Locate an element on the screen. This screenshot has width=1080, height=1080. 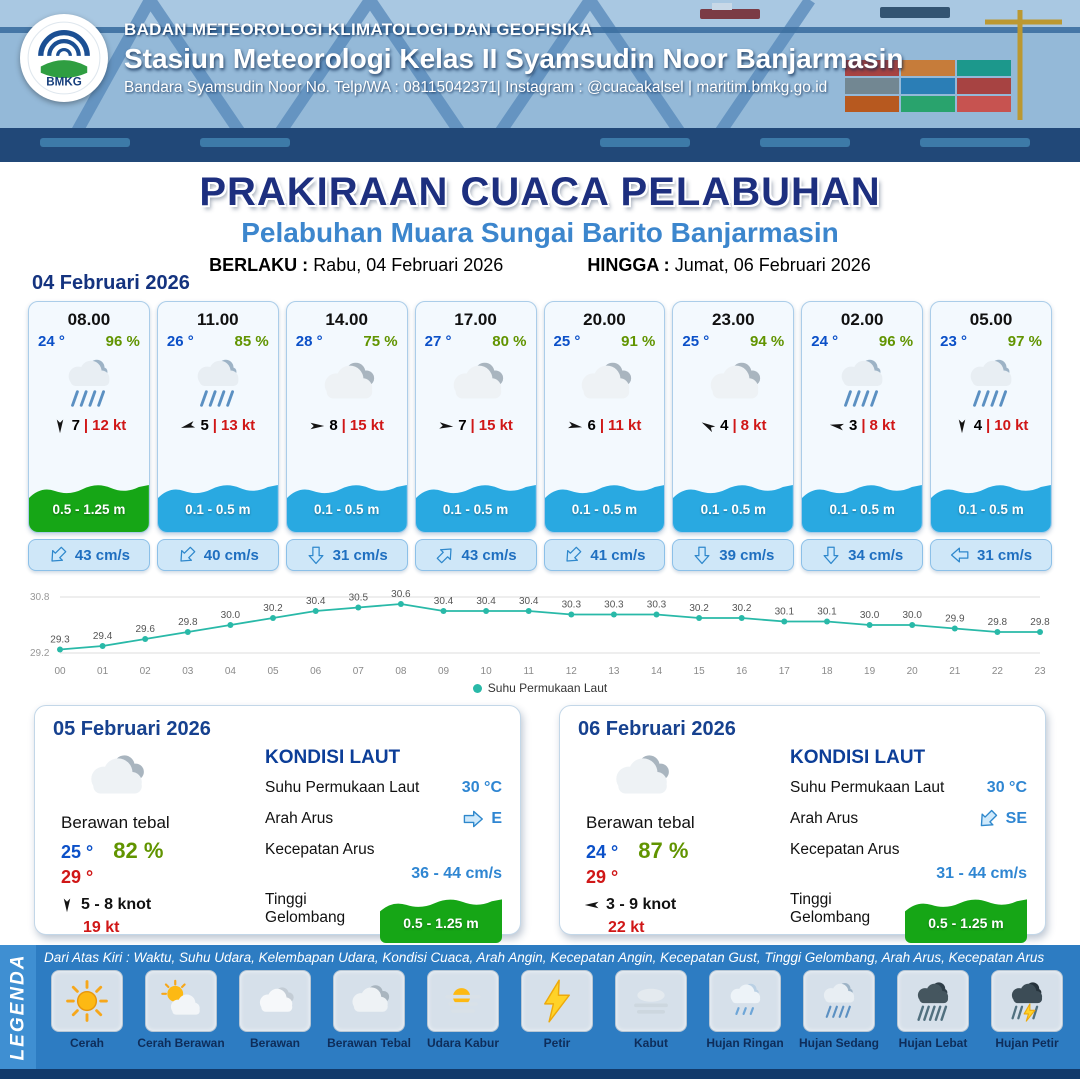
air-temperature: 24 ° is located at coordinates (825, 341).